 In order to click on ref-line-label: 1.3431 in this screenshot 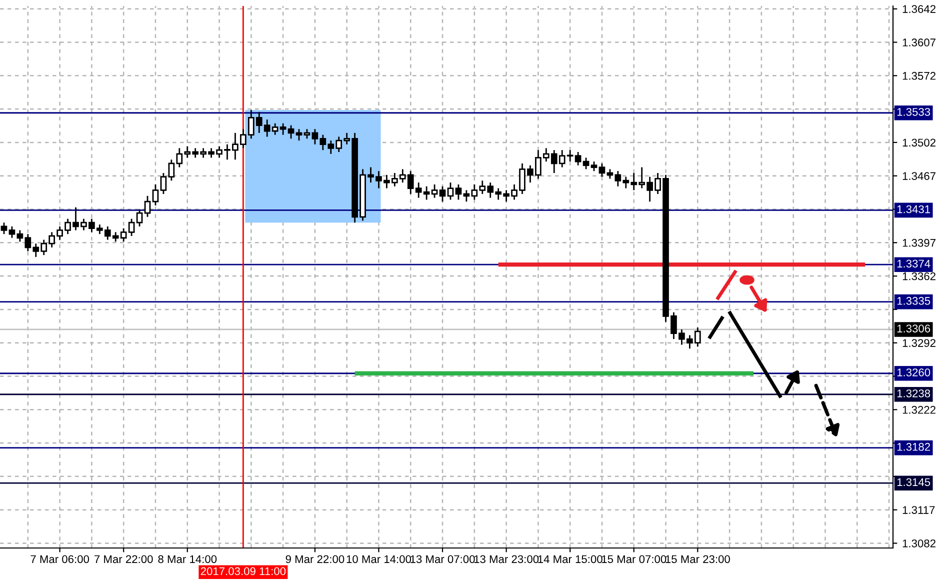, I will do `click(913, 209)`.